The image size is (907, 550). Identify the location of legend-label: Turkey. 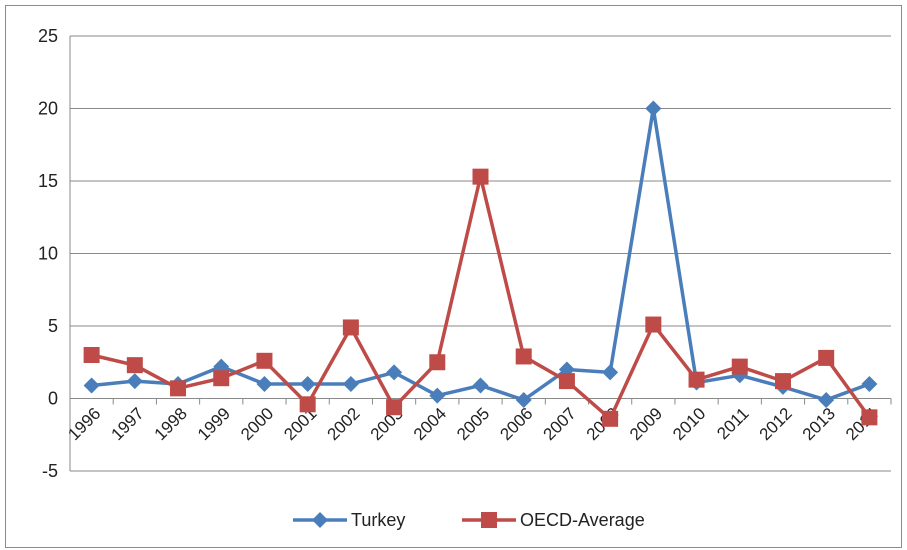
(378, 520).